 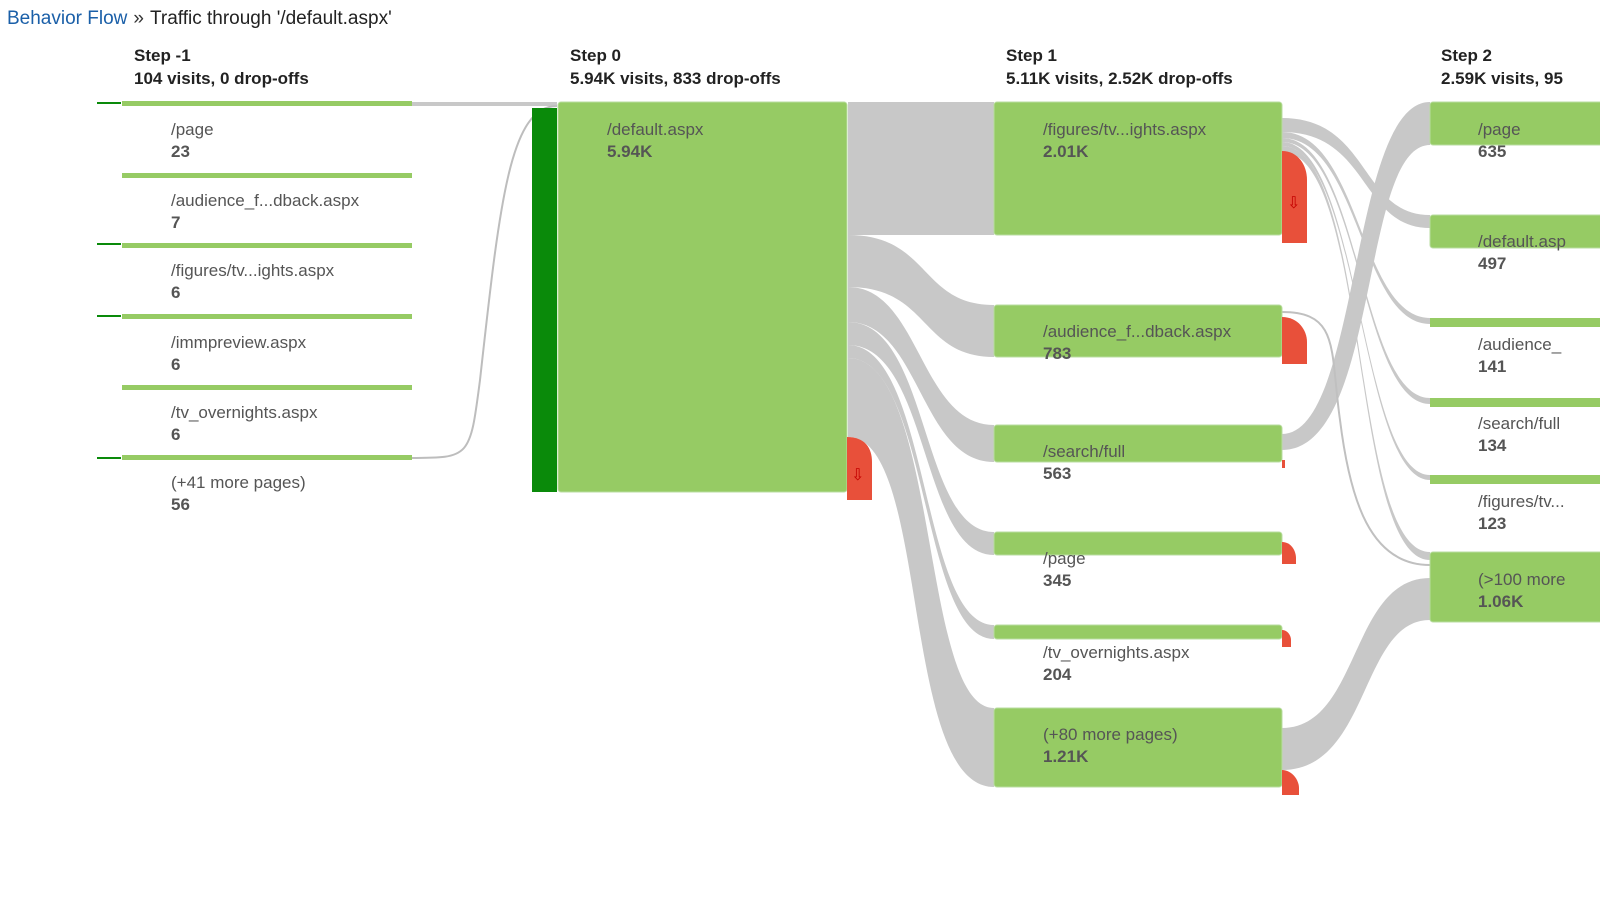 I want to click on node-value: 1.21K, so click(x=1066, y=756).